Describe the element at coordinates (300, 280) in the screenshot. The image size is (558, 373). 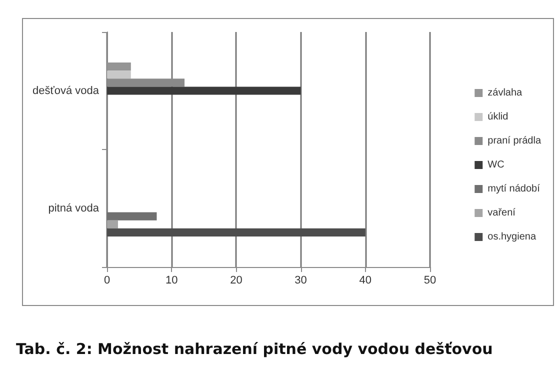
I see `x-tick-label: 30` at that location.